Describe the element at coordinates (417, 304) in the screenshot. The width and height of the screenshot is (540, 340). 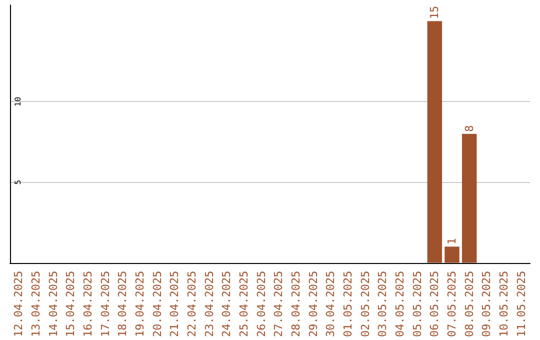
I see `x-tick-label: 05.05.2025` at that location.